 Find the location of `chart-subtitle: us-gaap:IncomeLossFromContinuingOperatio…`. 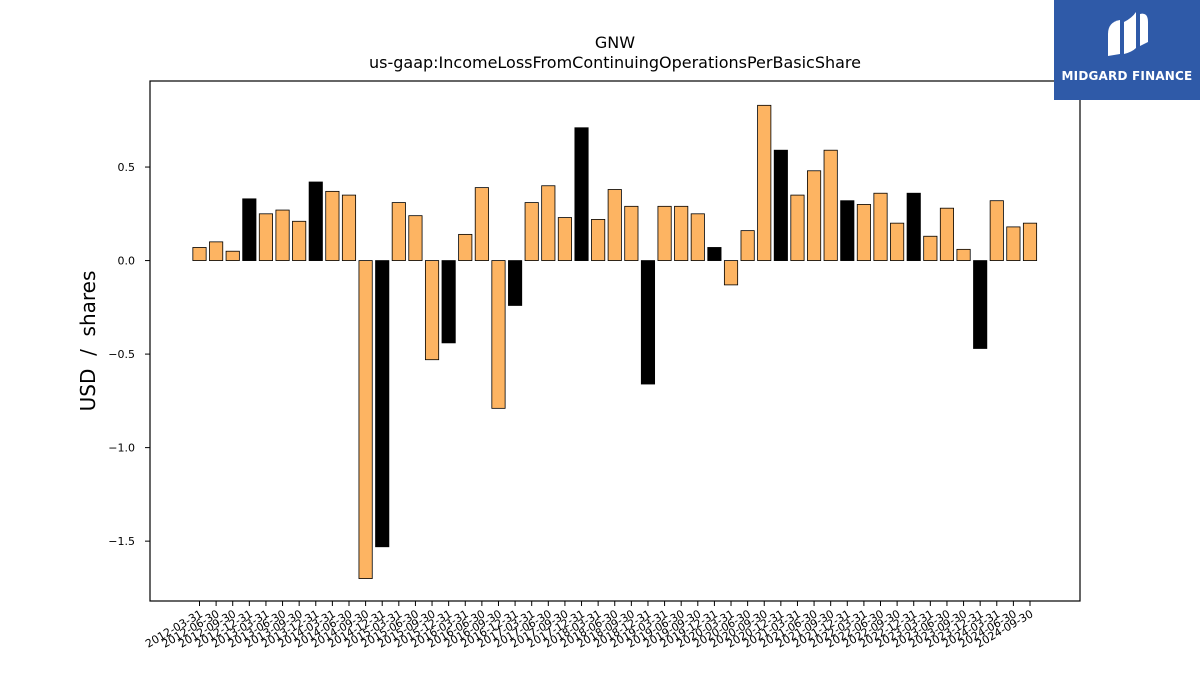

chart-subtitle: us-gaap:IncomeLossFromContinuingOperatio… is located at coordinates (615, 62).